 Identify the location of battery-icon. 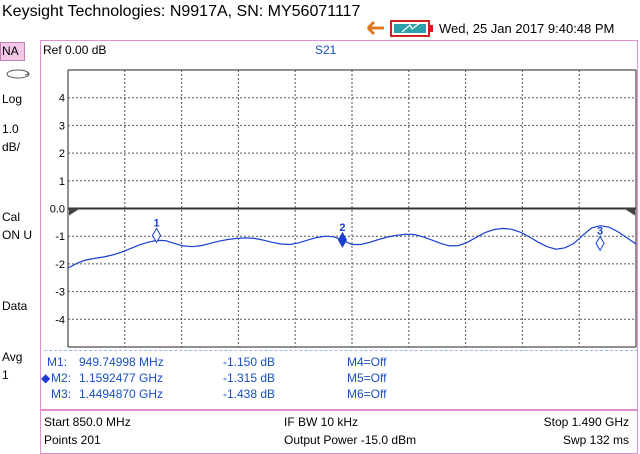
(411, 28).